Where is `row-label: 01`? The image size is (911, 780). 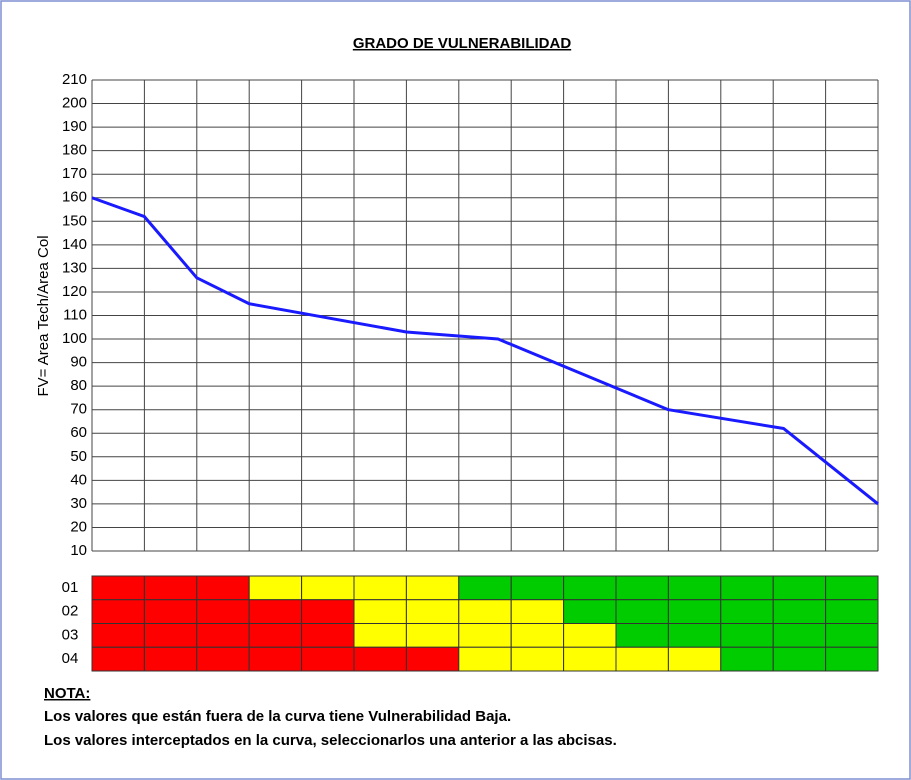
row-label: 01 is located at coordinates (70, 587).